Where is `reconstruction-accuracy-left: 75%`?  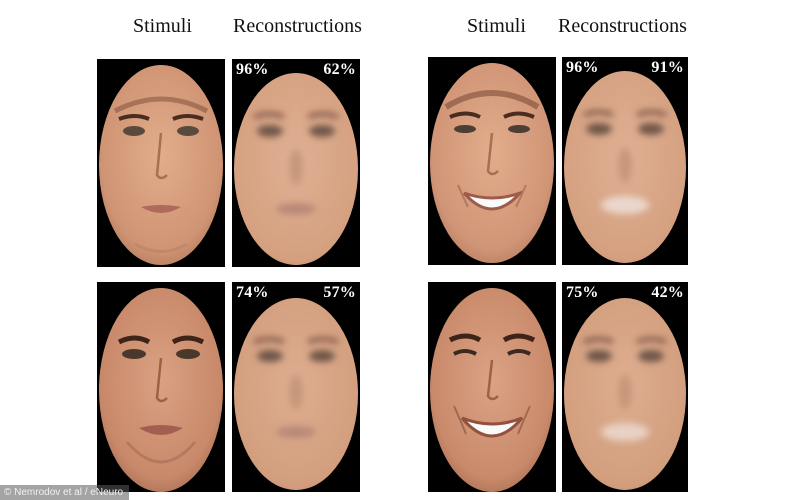
reconstruction-accuracy-left: 75% is located at coordinates (582, 292).